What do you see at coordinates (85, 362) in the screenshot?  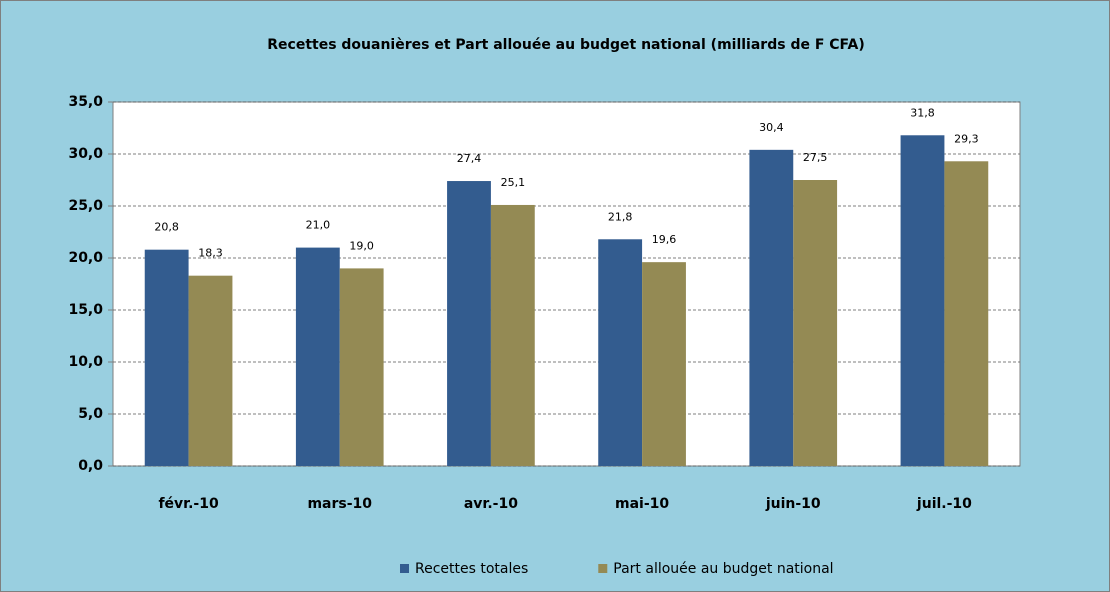 I see `y-tick-label: 10,0` at bounding box center [85, 362].